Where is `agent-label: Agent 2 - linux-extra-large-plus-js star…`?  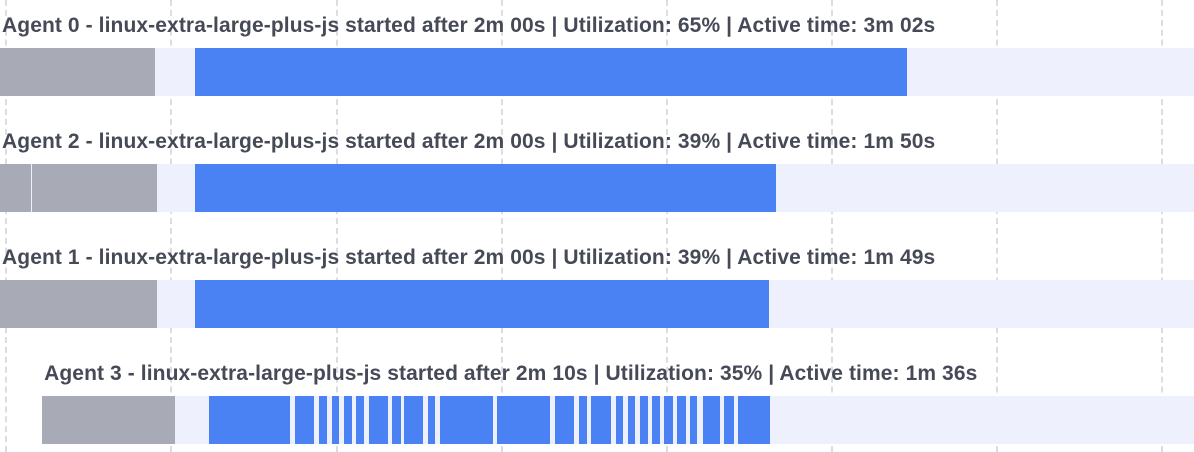 agent-label: Agent 2 - linux-extra-large-plus-js star… is located at coordinates (469, 141).